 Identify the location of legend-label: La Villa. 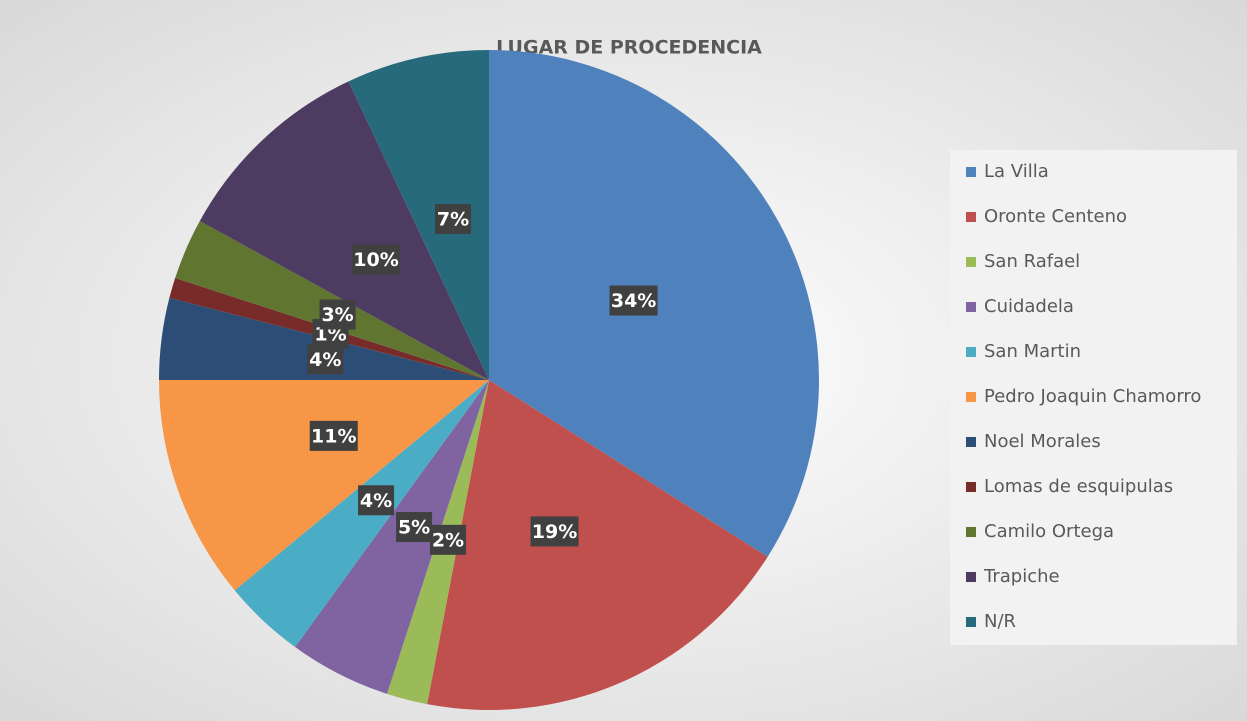
(1016, 171).